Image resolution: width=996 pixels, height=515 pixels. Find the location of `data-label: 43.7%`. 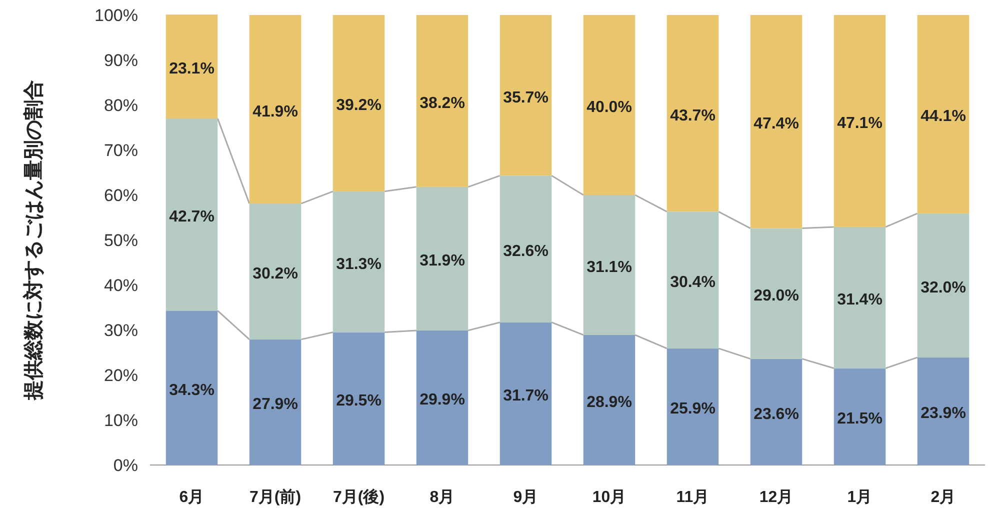

data-label: 43.7% is located at coordinates (693, 115).